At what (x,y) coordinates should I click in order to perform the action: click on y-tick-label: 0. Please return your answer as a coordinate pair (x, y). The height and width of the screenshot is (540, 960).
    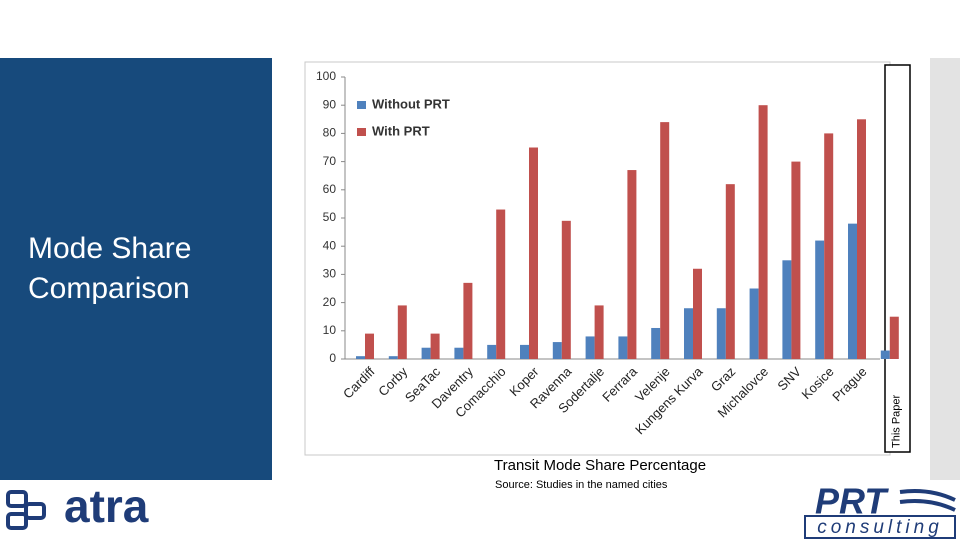
    Looking at the image, I should click on (332, 358).